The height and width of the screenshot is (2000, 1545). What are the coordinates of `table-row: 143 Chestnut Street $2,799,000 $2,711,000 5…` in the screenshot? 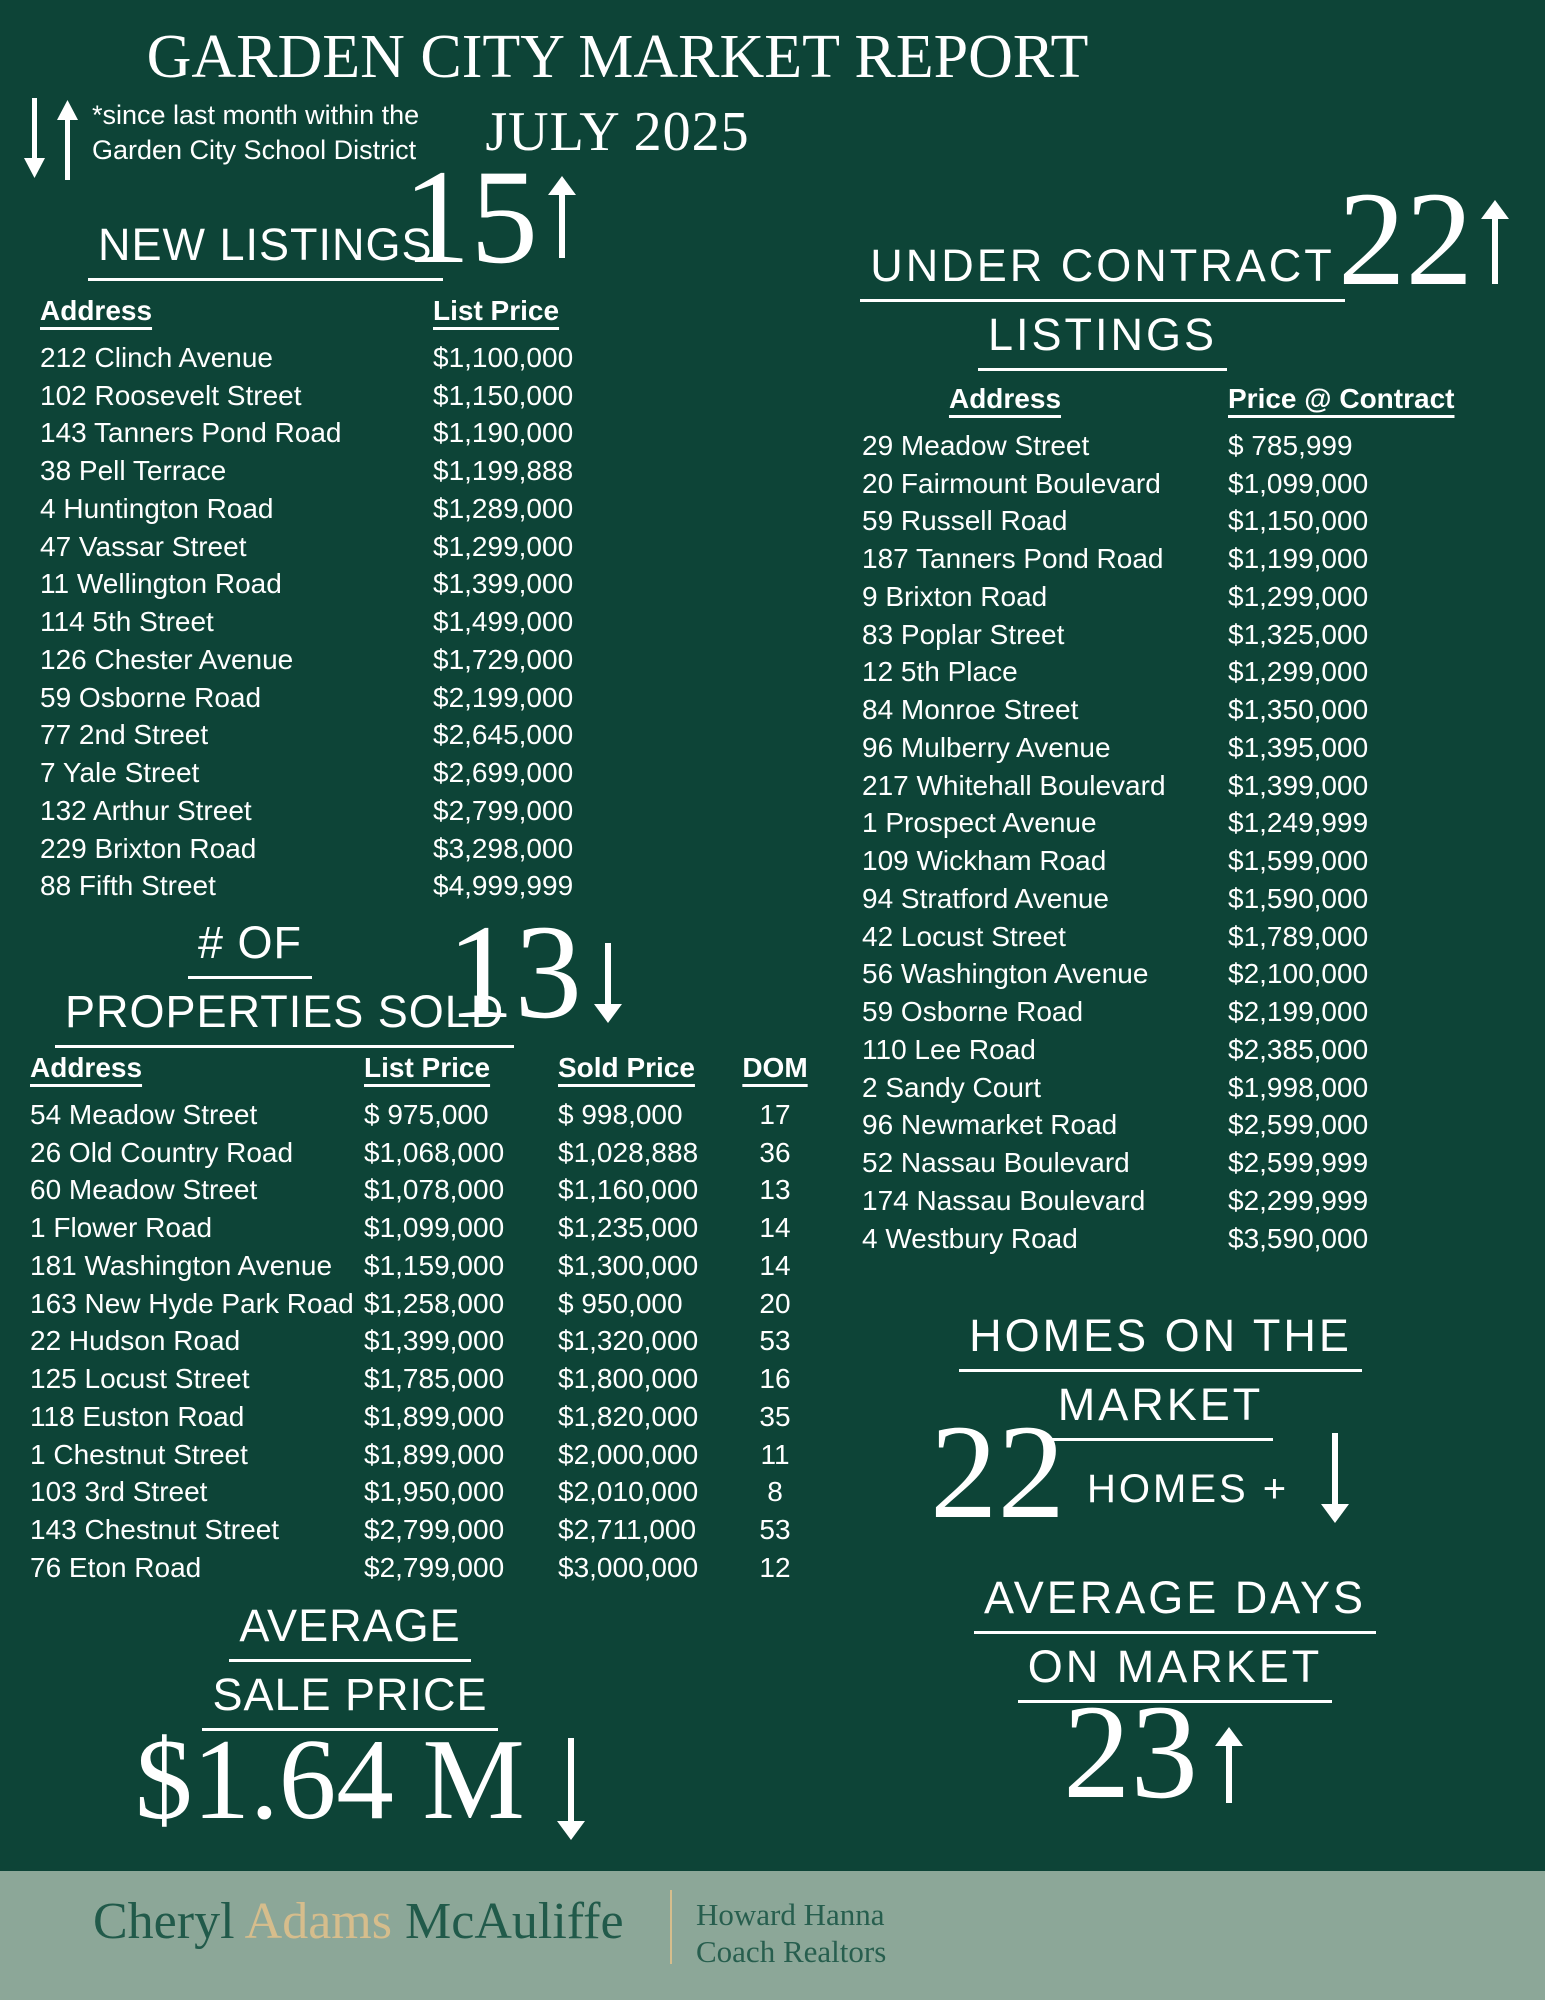 It's located at (422, 1530).